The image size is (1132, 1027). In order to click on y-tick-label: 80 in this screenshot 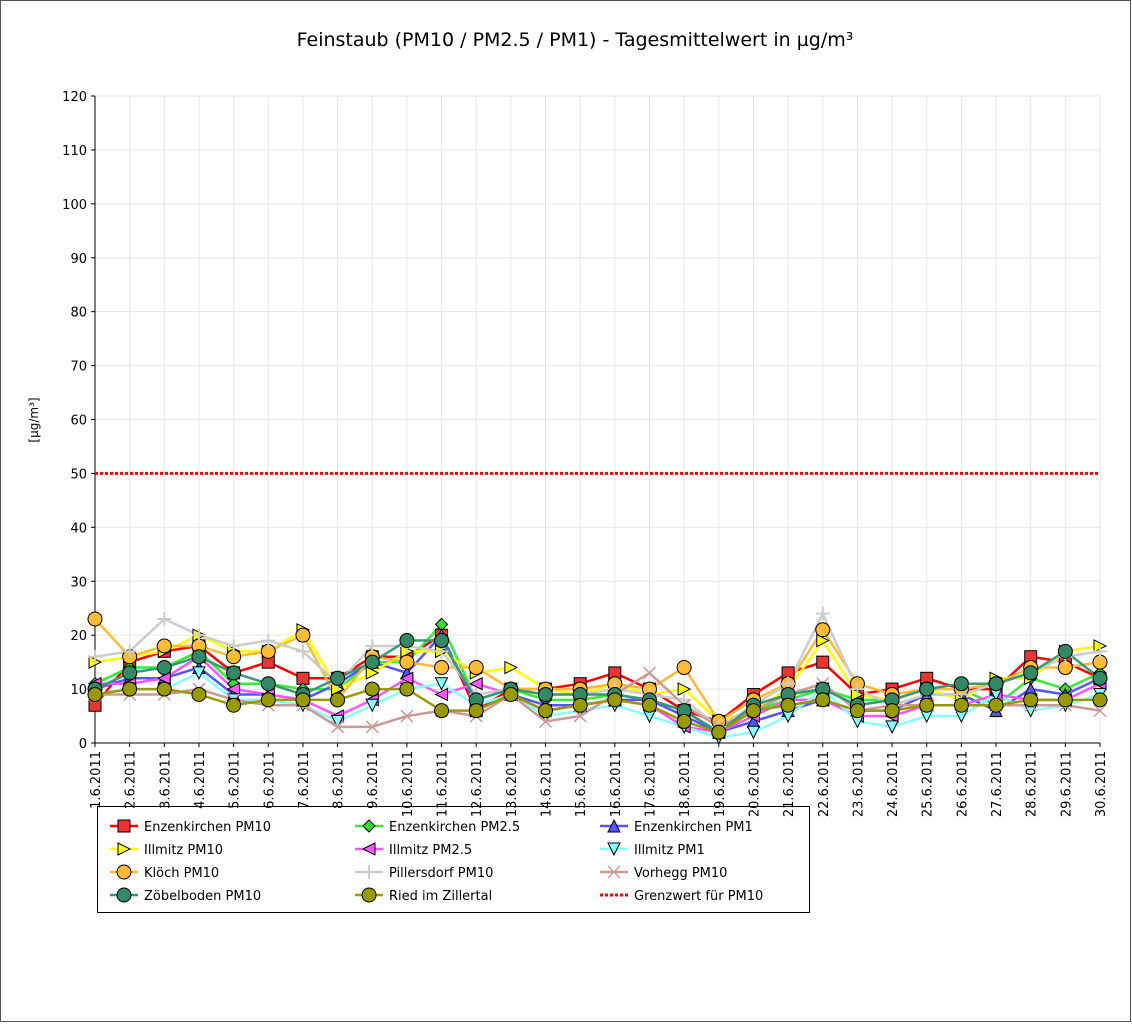, I will do `click(78, 313)`.